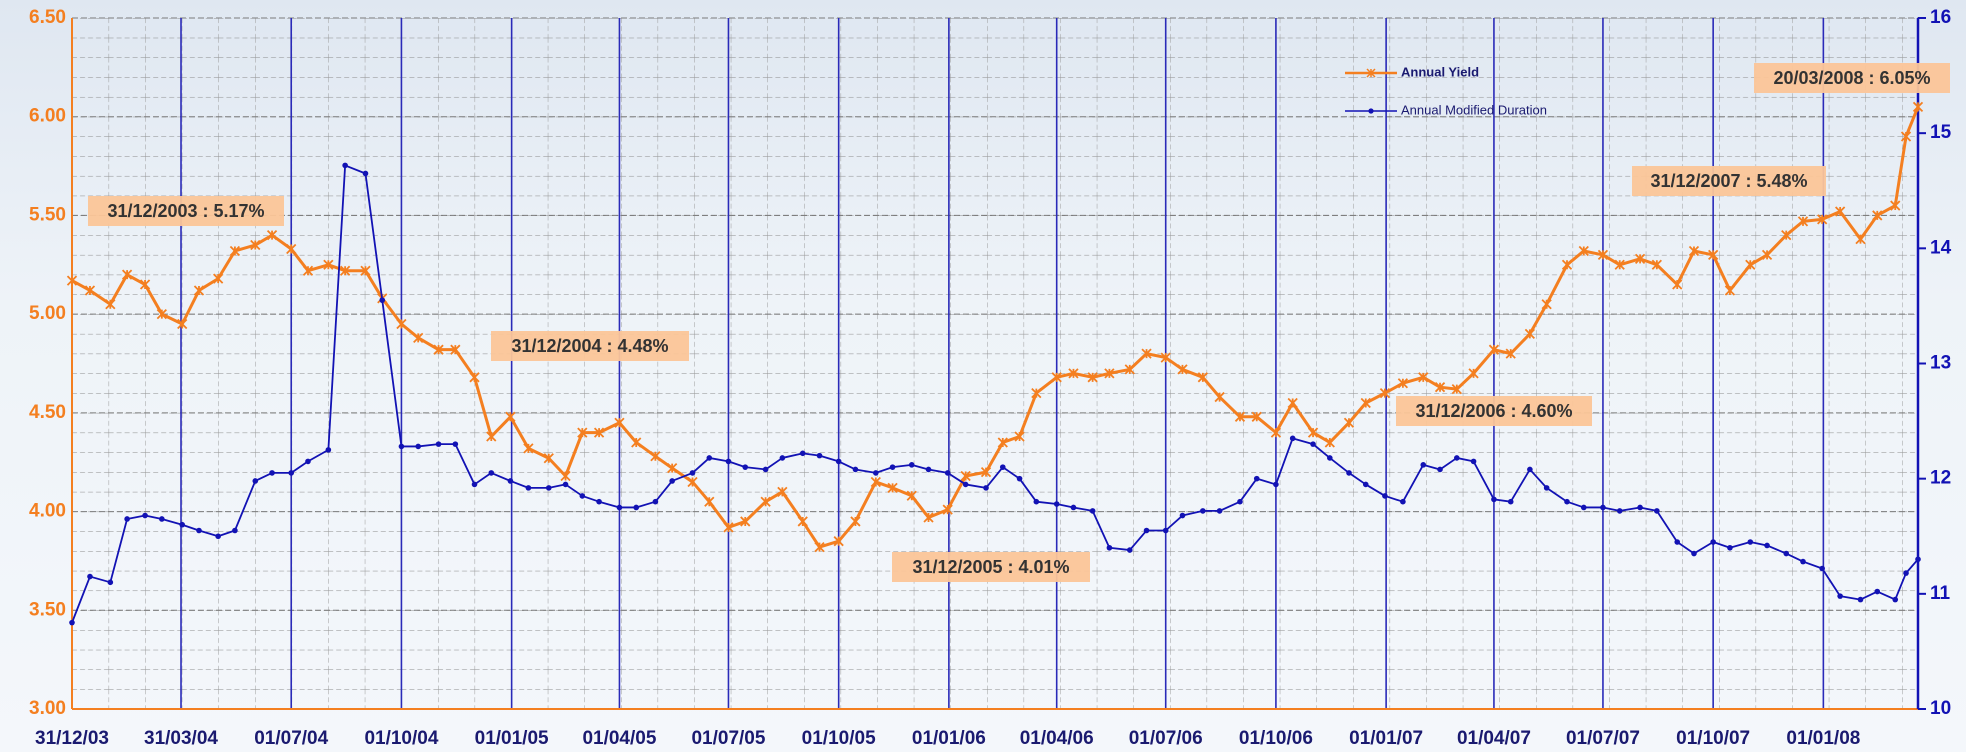 The height and width of the screenshot is (752, 1966). Describe the element at coordinates (72, 738) in the screenshot. I see `x-tick-label: 31/12/03` at that location.